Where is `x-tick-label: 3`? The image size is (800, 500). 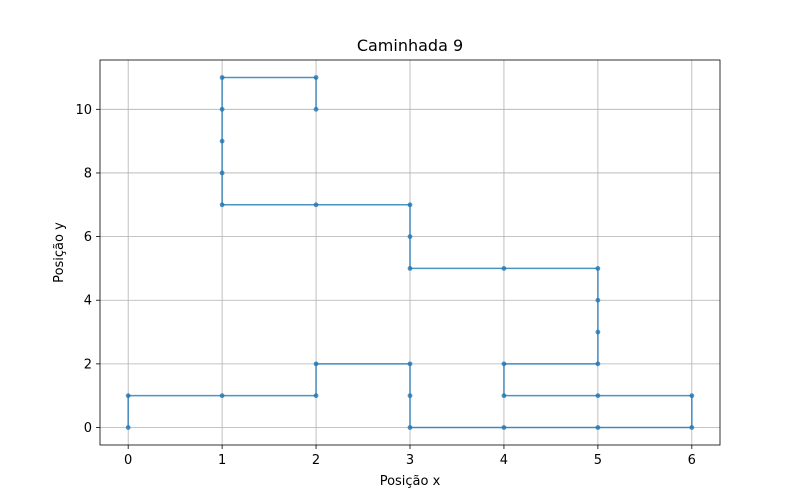
x-tick-label: 3 is located at coordinates (410, 460).